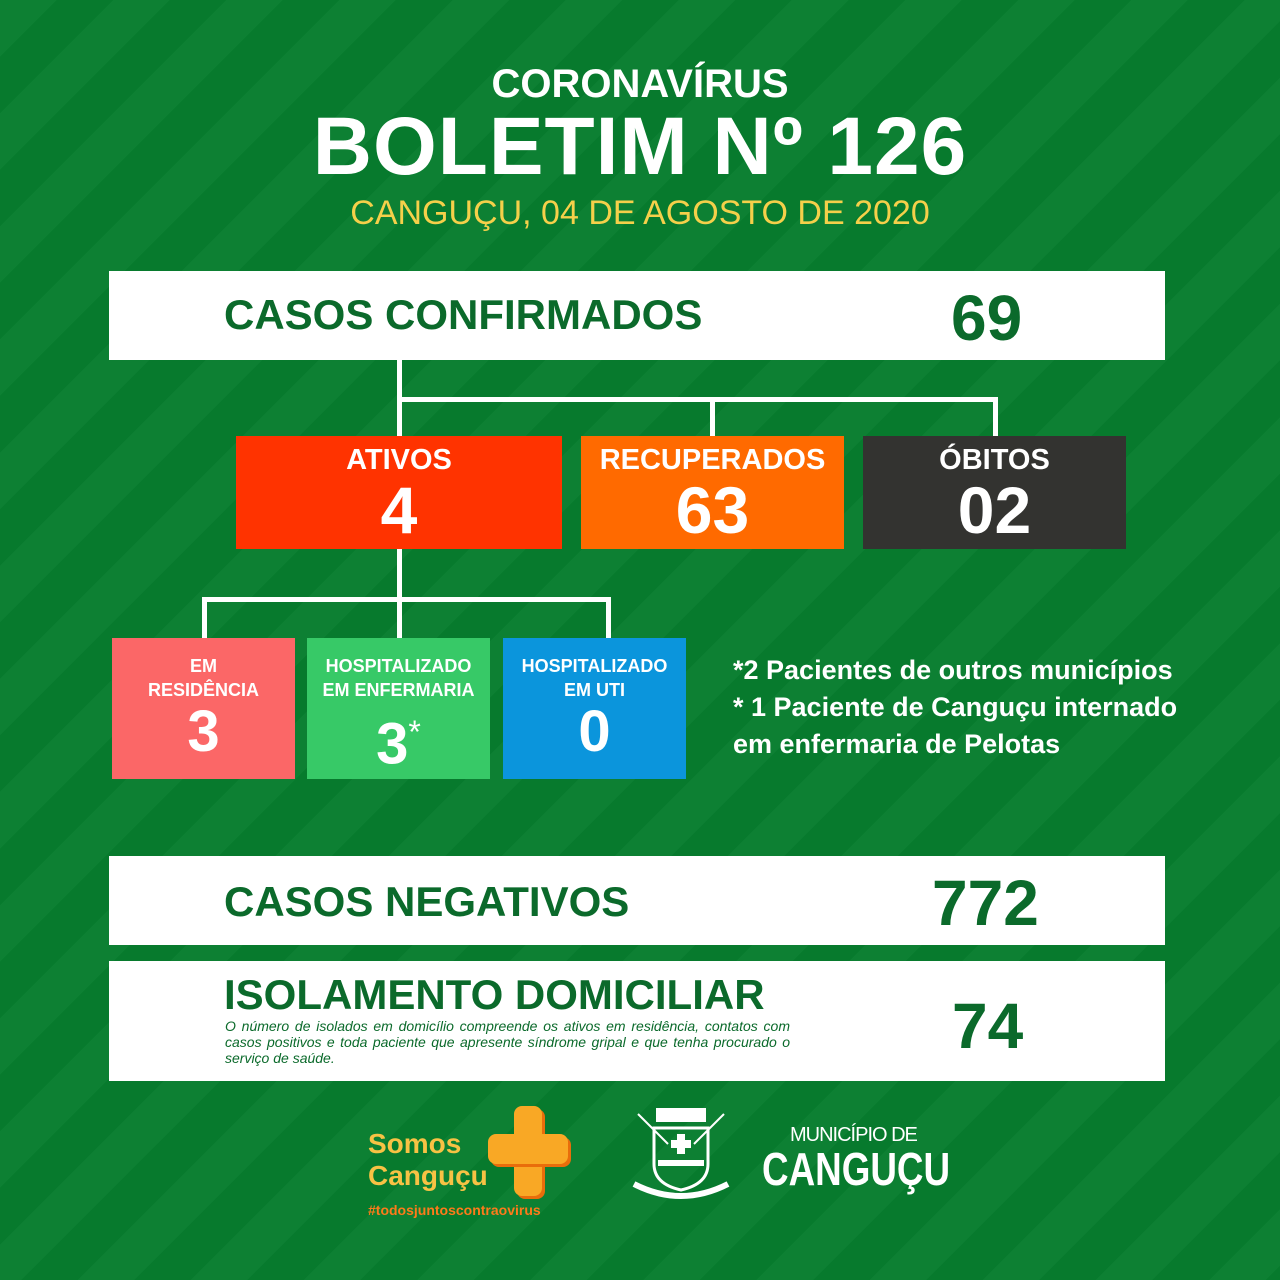  I want to click on deaths-card: ÓBITOS 02, so click(994, 492).